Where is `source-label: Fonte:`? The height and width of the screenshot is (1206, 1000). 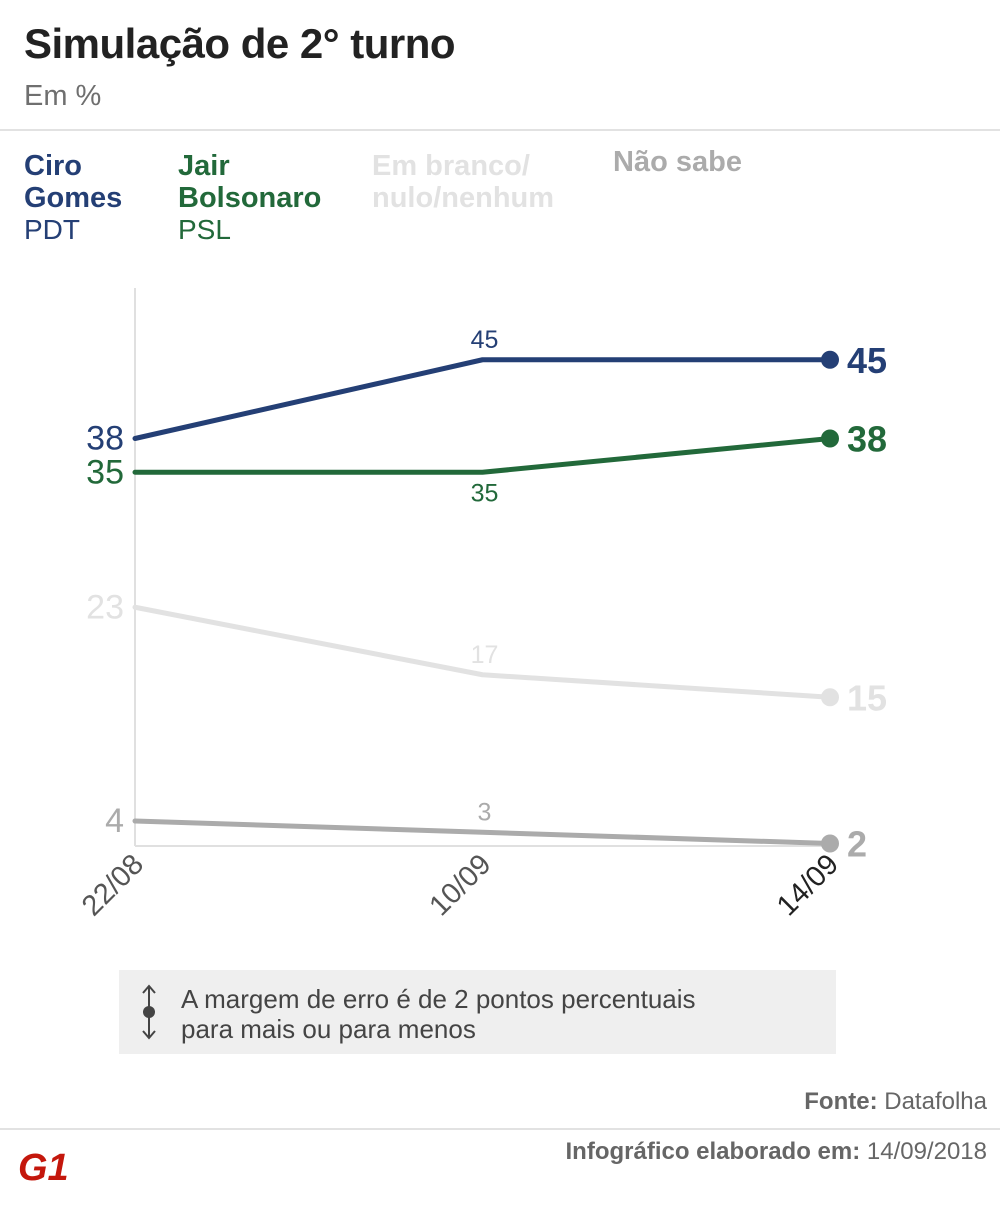
source-label: Fonte: is located at coordinates (841, 1101).